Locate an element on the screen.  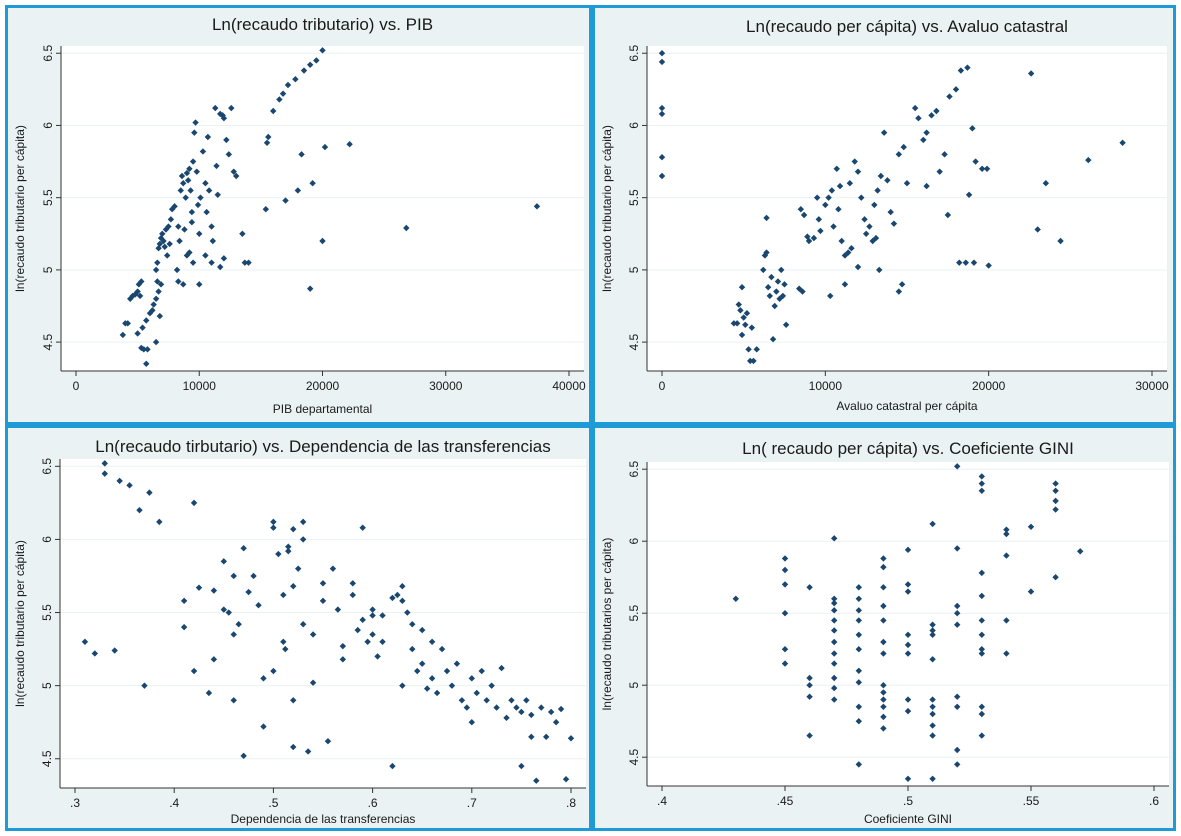
x-tick-label: .45 is located at coordinates (785, 801).